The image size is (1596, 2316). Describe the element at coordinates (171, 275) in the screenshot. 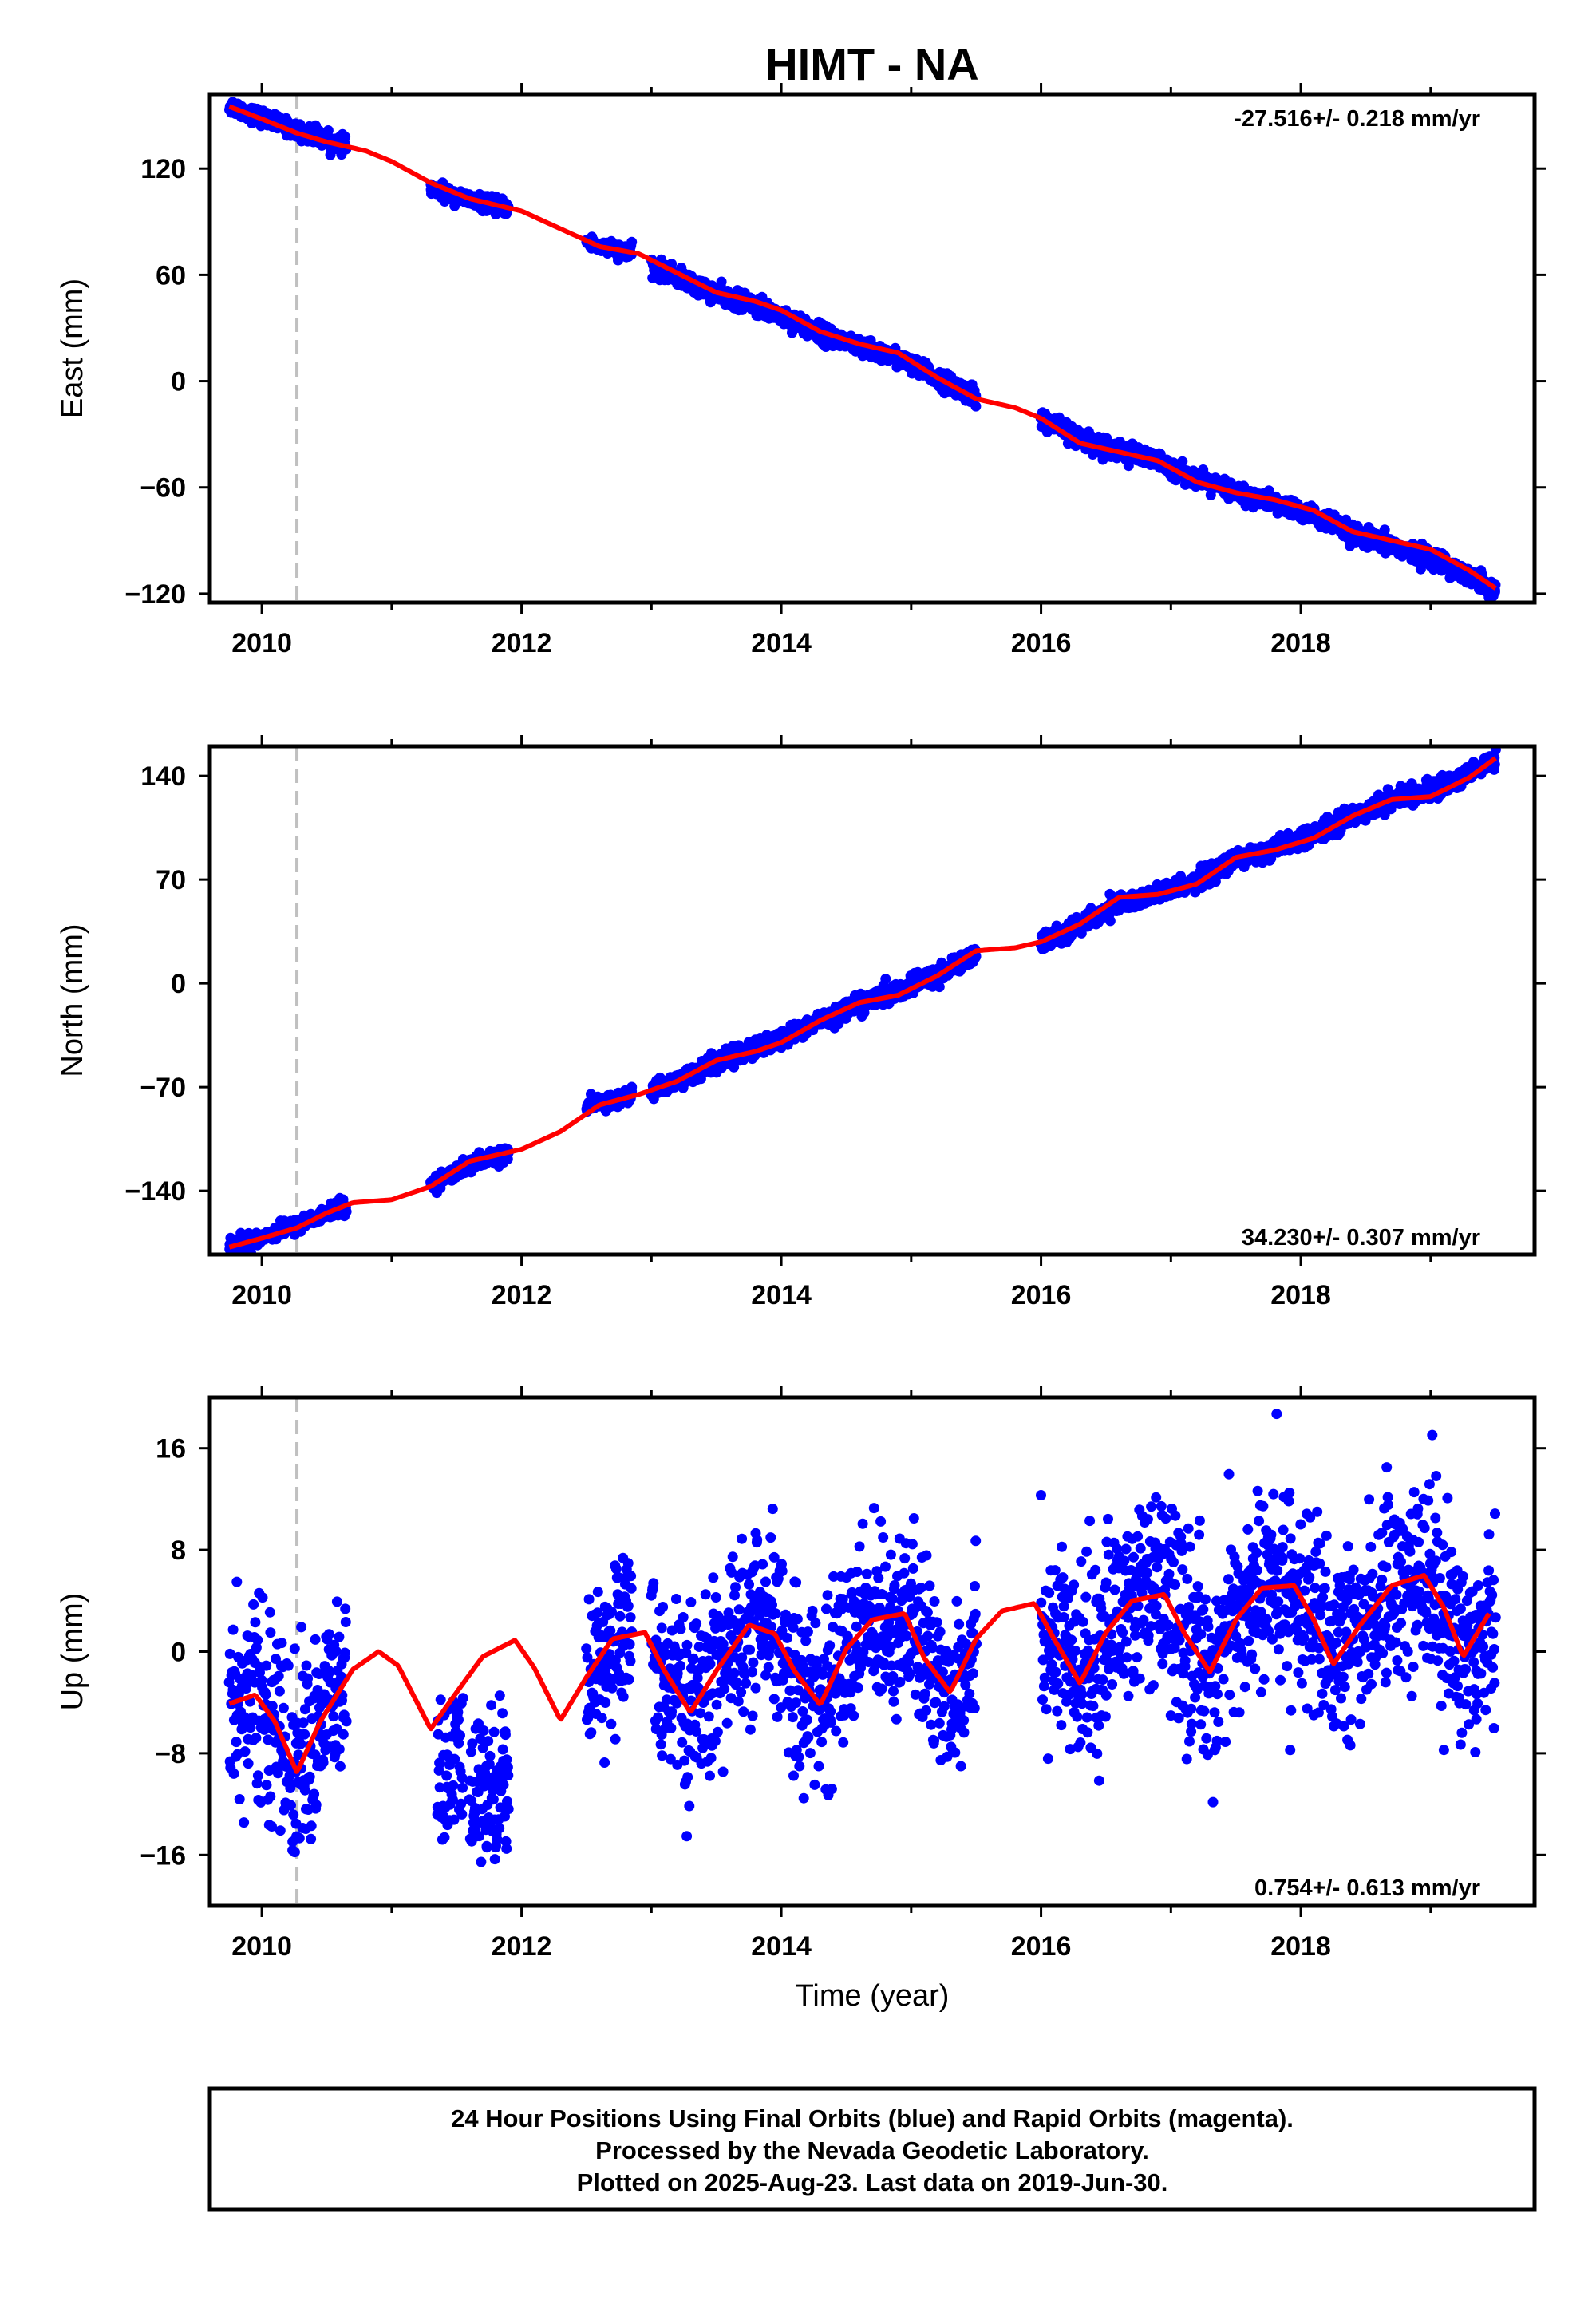

I see `y-tick-label: 60` at that location.